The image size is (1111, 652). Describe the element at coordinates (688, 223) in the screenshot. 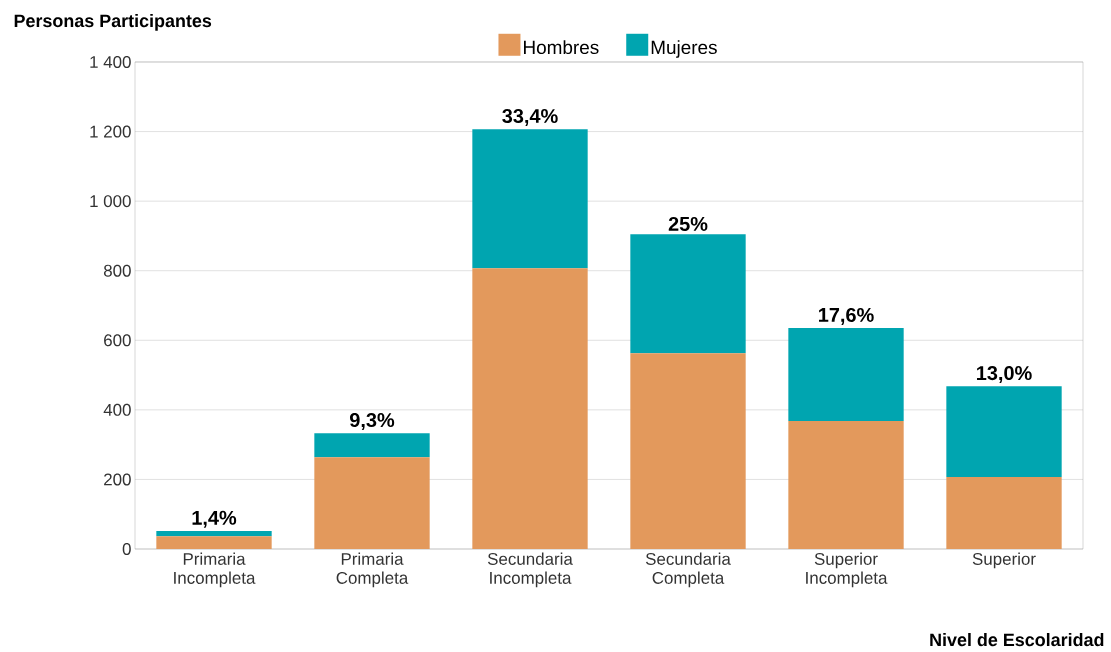

I see `annotation: 25%` at that location.